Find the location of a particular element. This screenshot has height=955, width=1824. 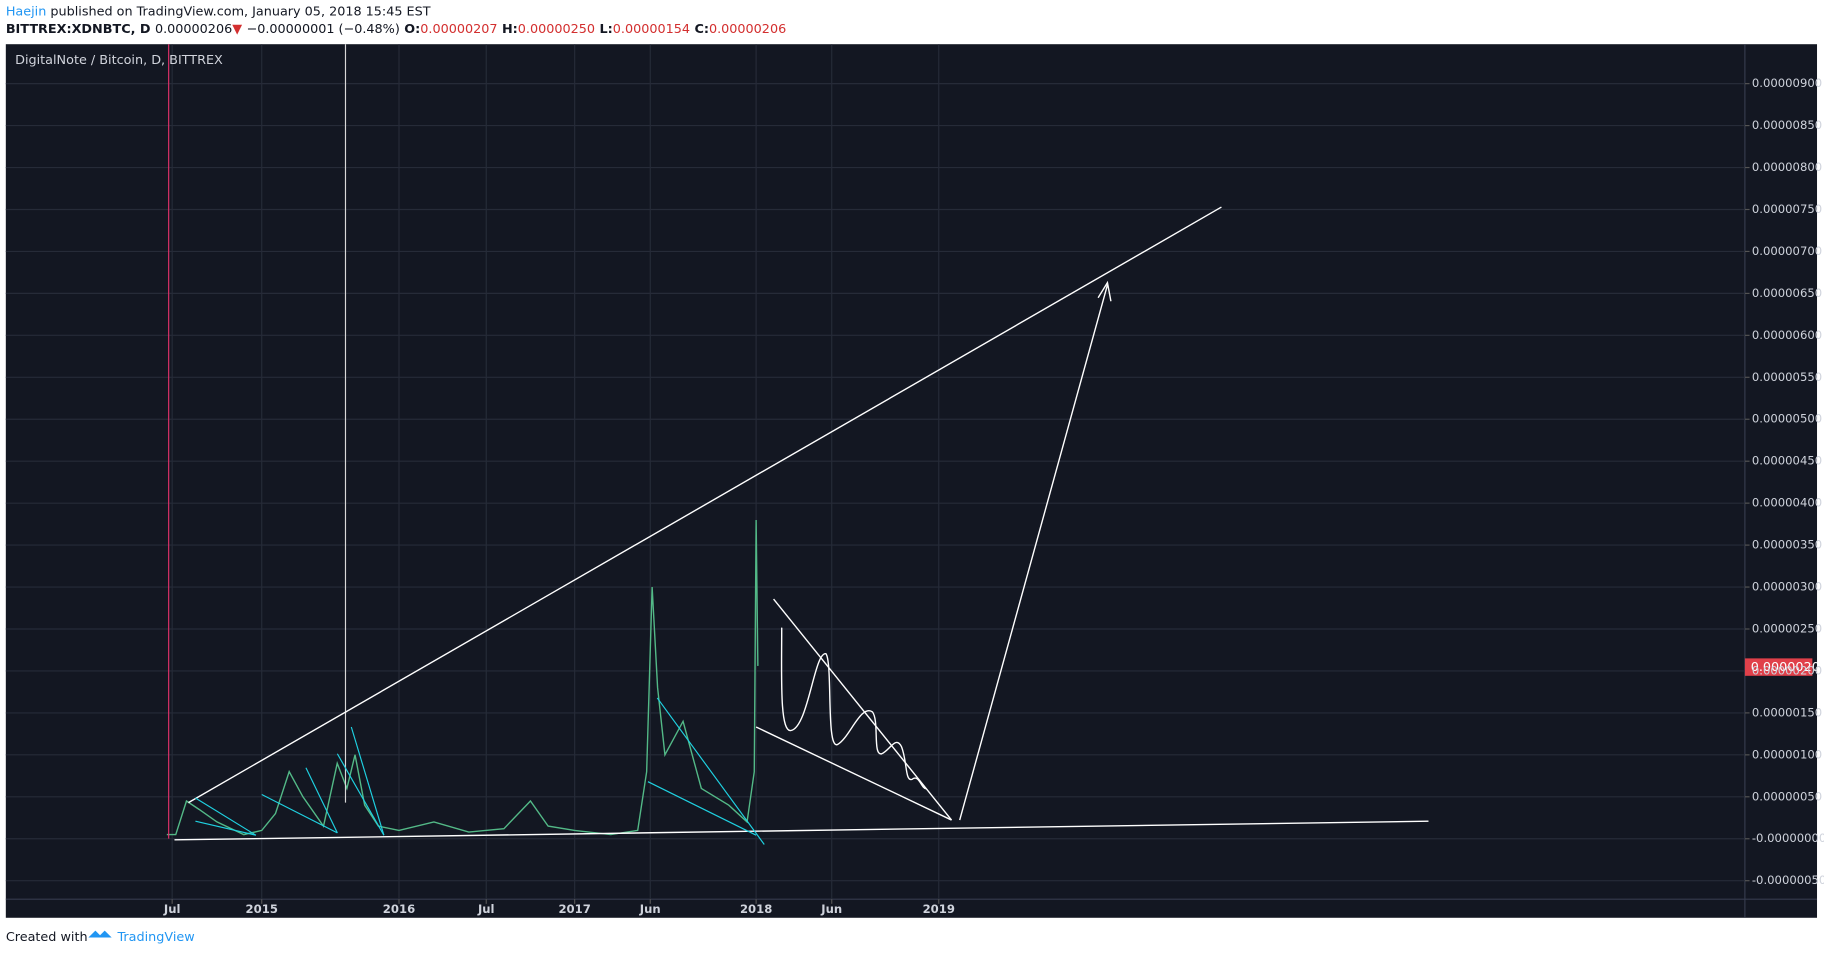

y-tick-label: 0.00000300 is located at coordinates (1787, 587).